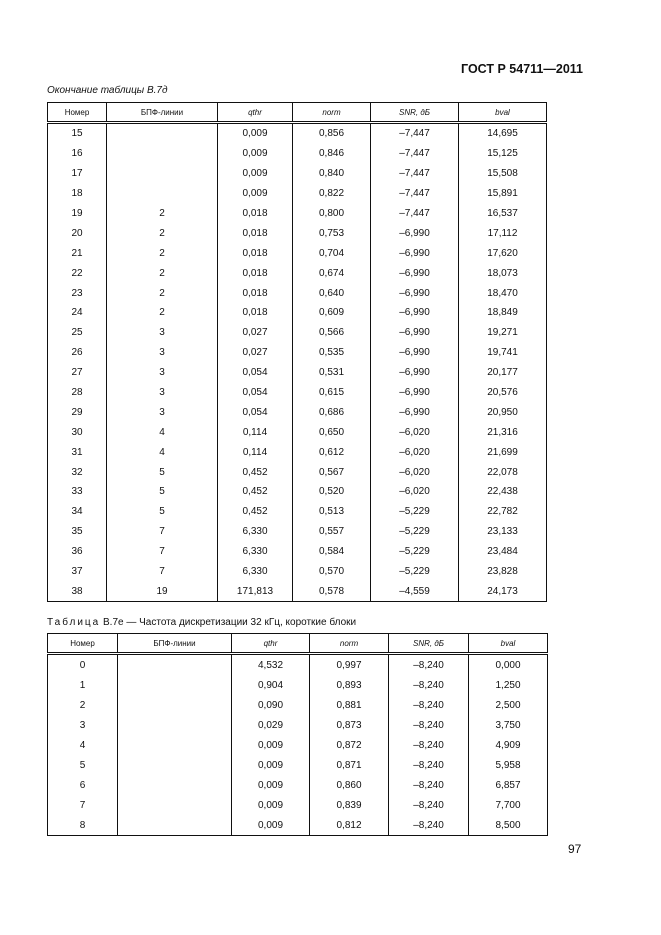  Describe the element at coordinates (349, 685) in the screenshot. I see `cell-norm: 0,893` at that location.